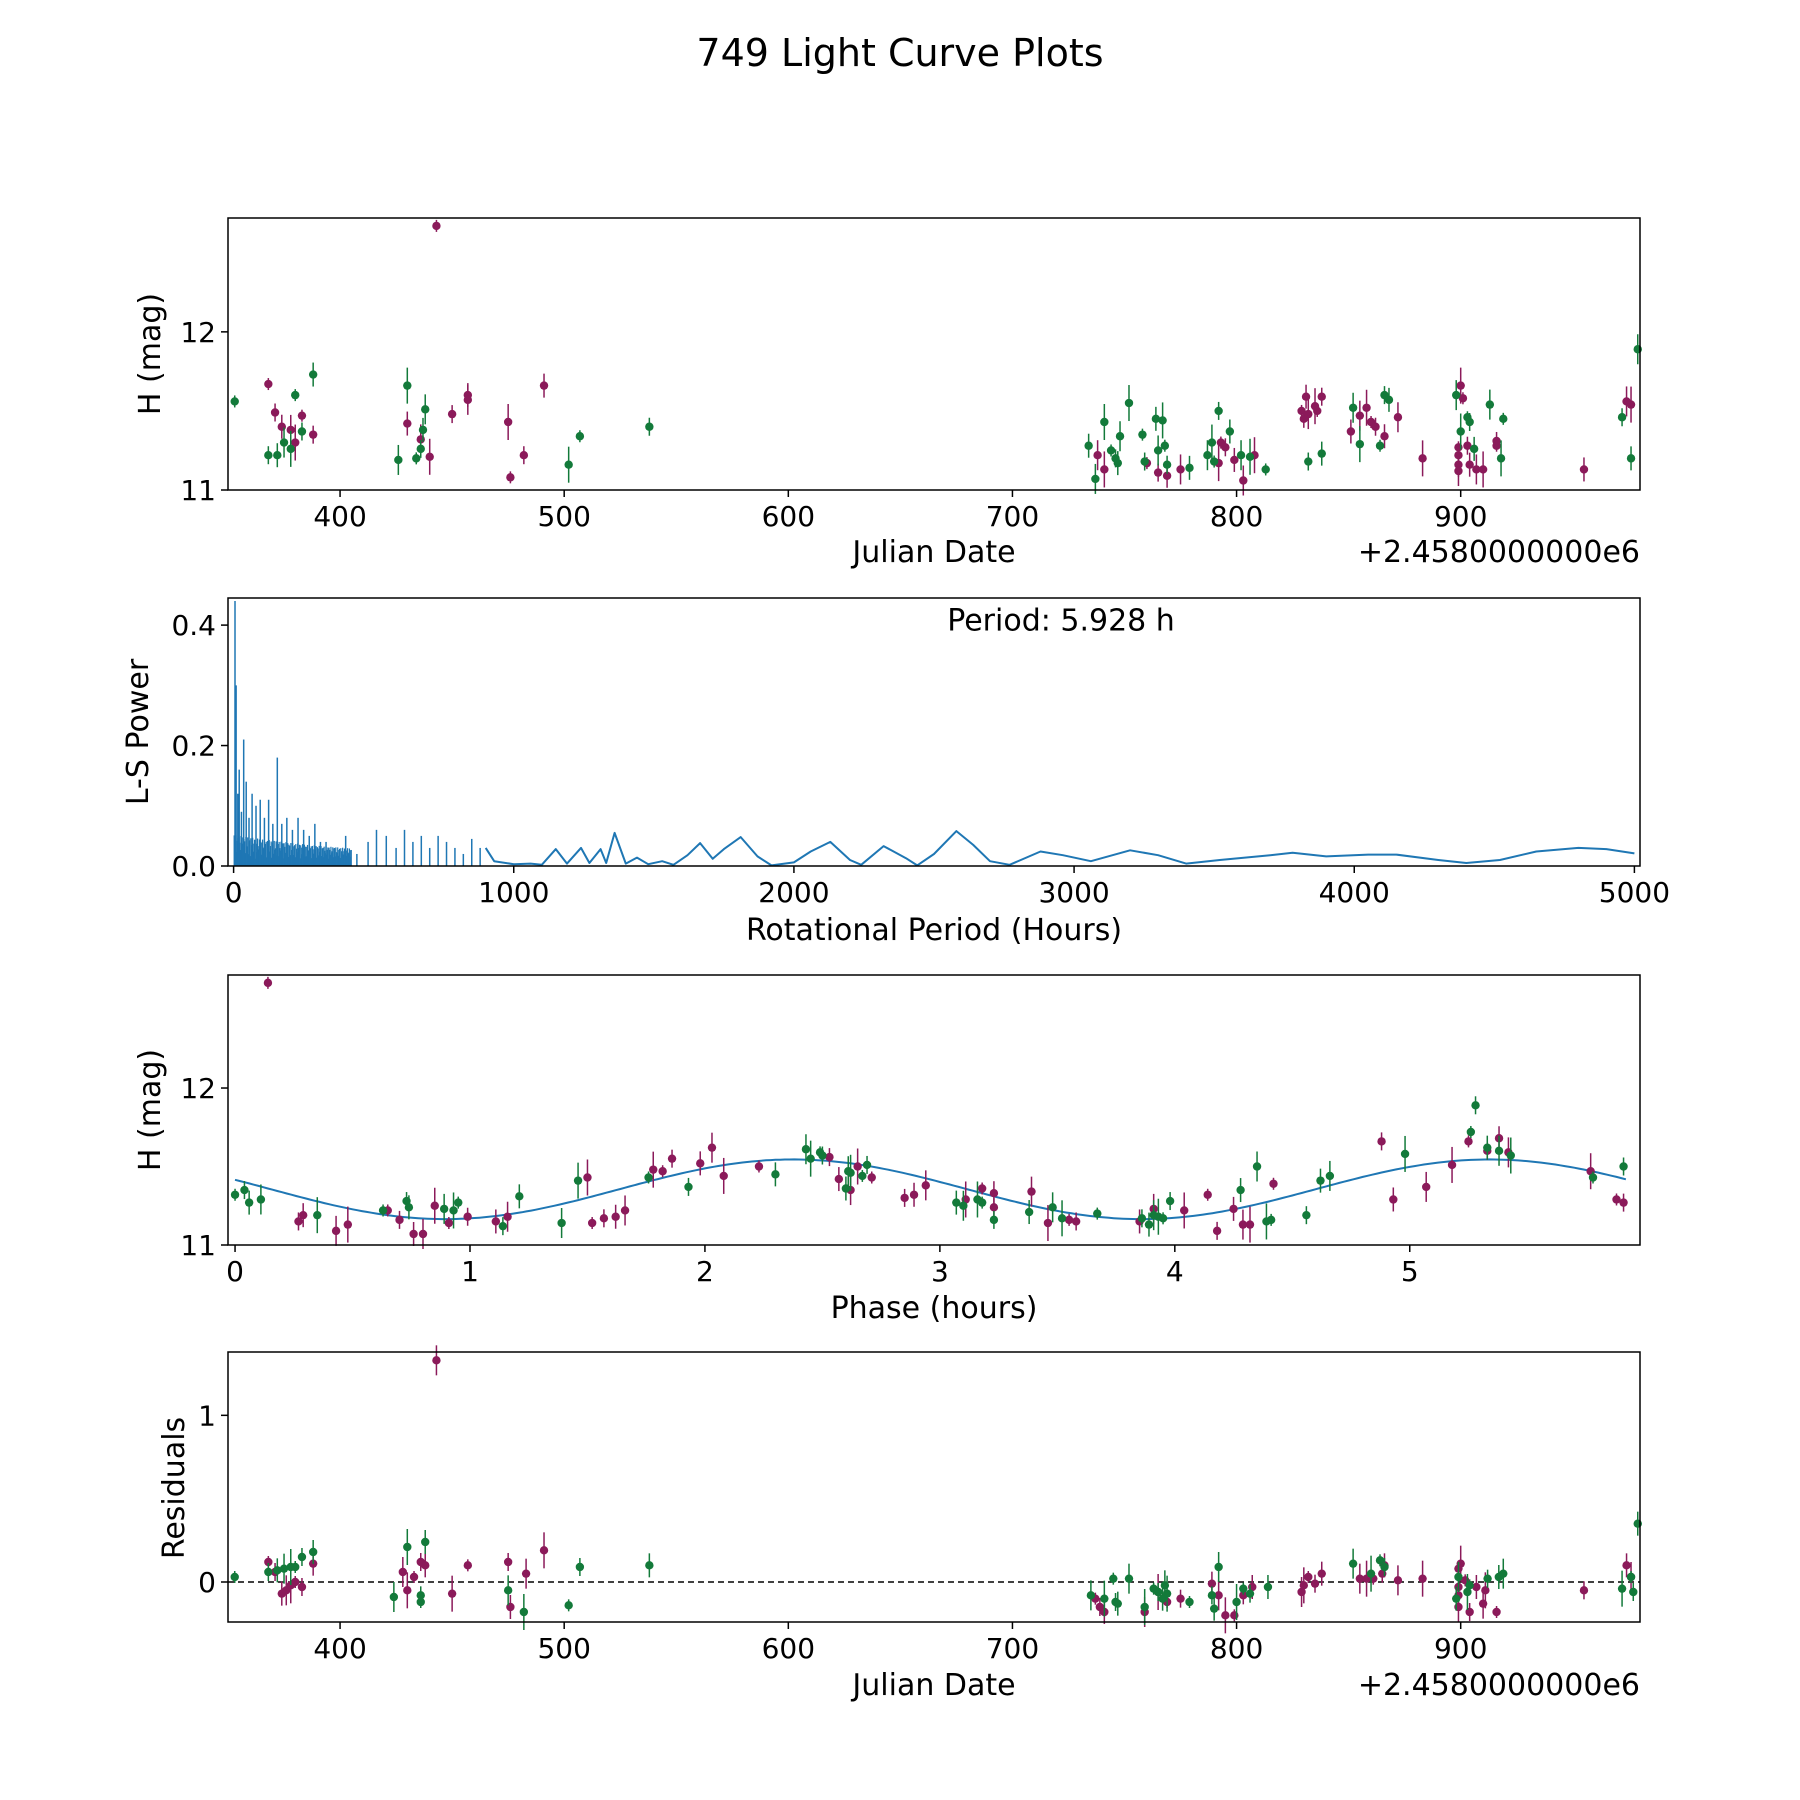  What do you see at coordinates (934, 1110) in the screenshot?
I see `phased-axes-frame` at bounding box center [934, 1110].